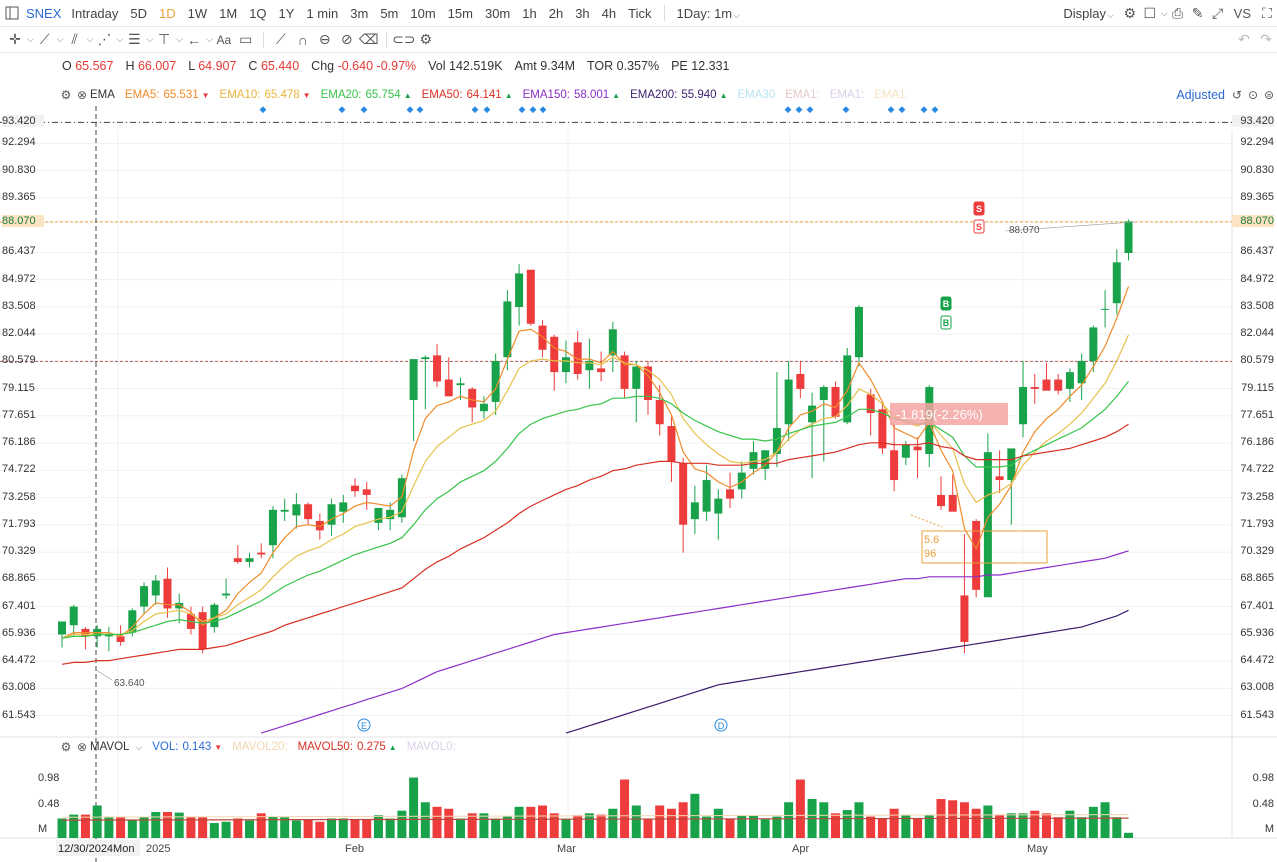 The image size is (1277, 862). I want to click on timeframe-tab: 5D, so click(139, 13).